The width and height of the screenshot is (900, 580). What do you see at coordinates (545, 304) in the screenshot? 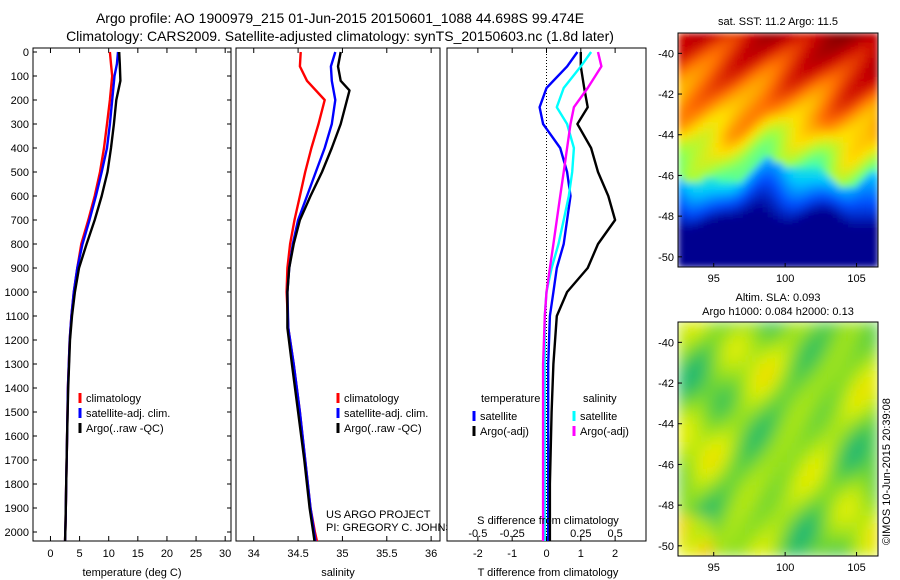
I see `t-difference-tick-labels: -2 -1 0 1 2` at bounding box center [545, 304].